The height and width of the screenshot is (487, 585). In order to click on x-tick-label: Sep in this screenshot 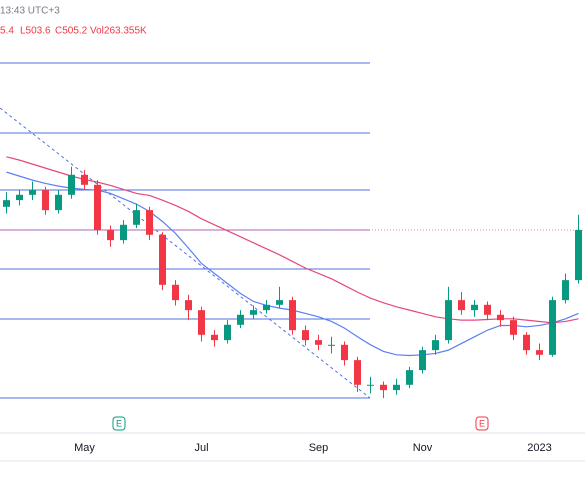, I will do `click(319, 448)`.